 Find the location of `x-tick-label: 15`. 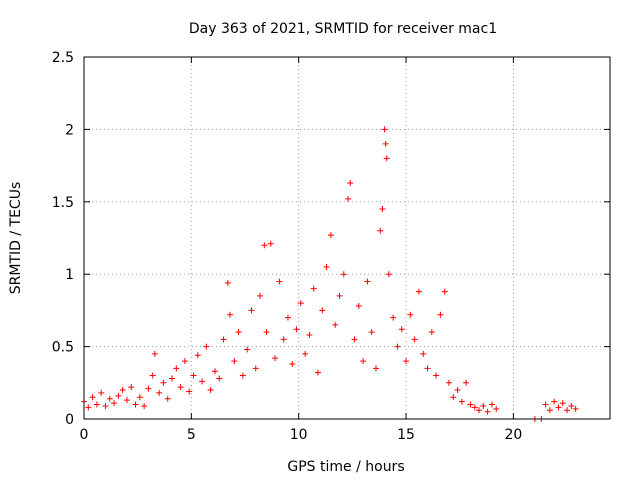

x-tick-label: 15 is located at coordinates (406, 435).